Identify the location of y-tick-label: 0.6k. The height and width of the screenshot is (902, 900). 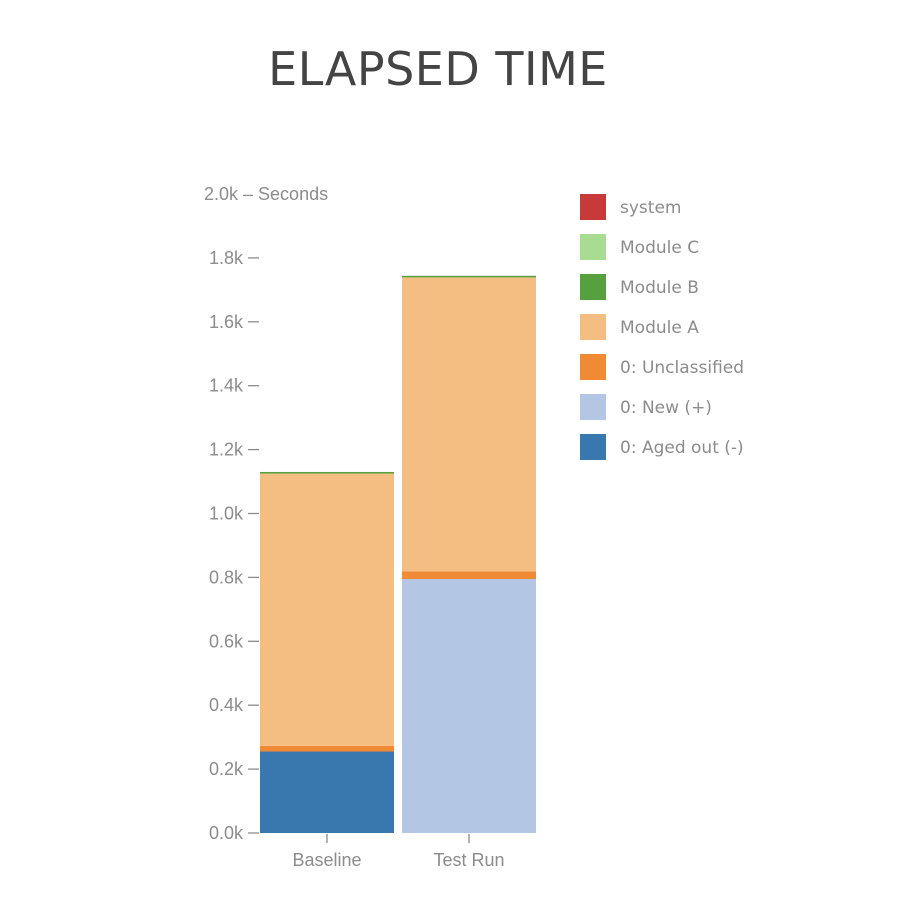
(226, 641).